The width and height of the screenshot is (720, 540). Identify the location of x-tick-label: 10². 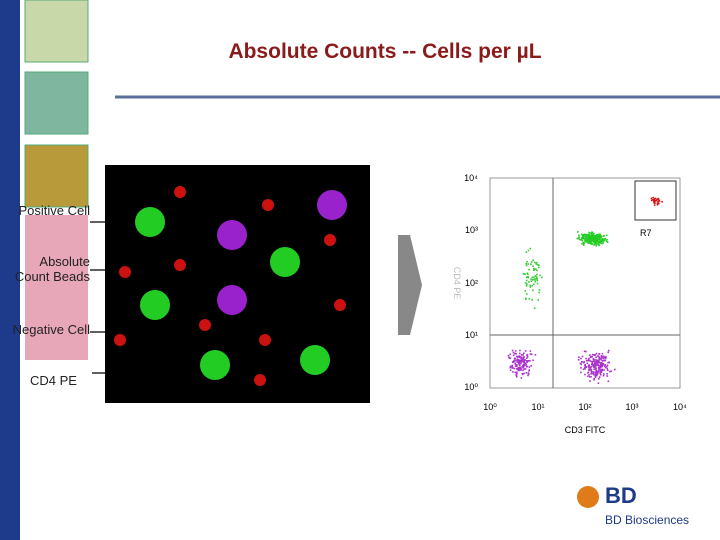
(584, 407).